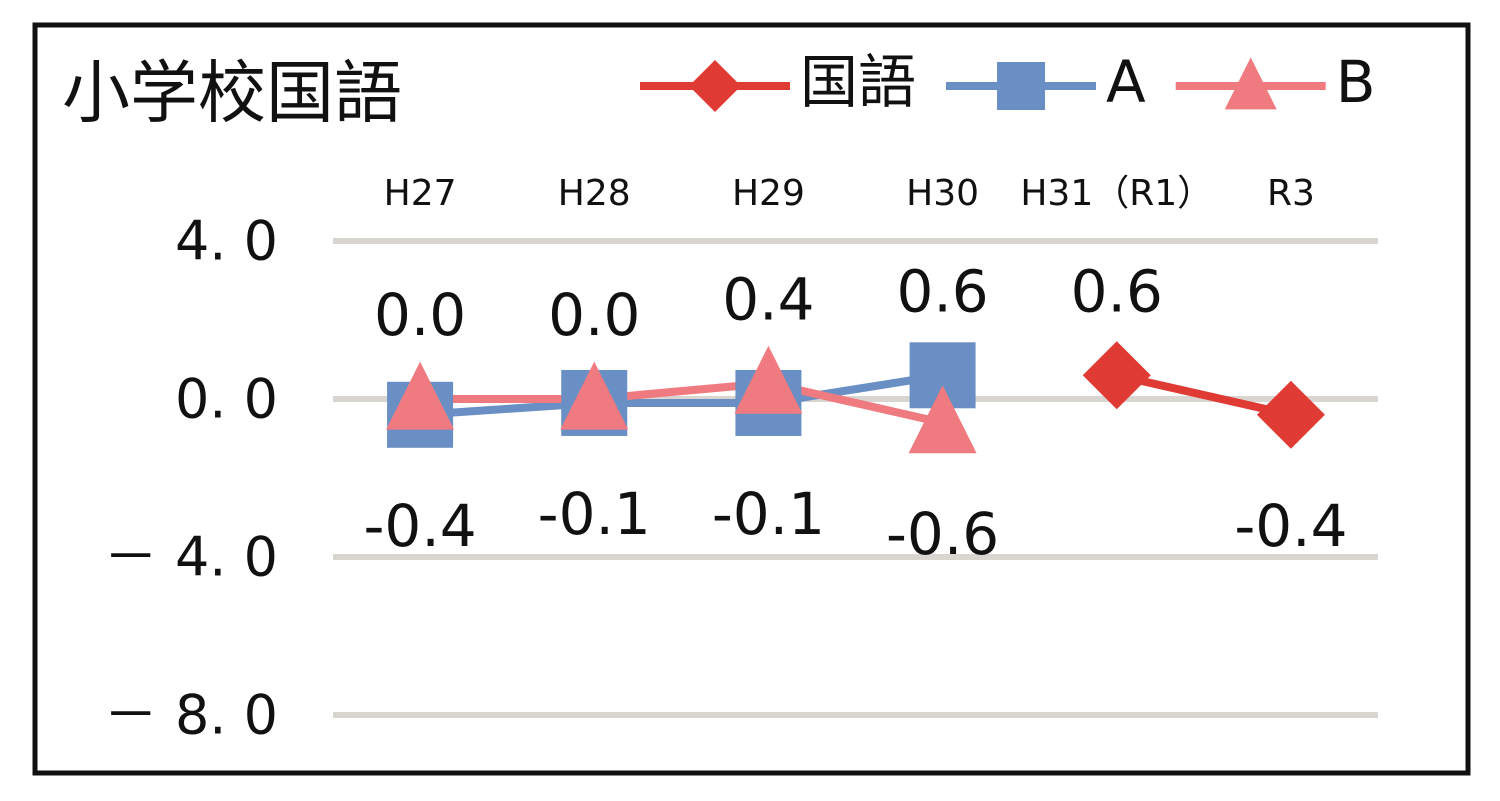 The image size is (1500, 801). I want to click on y-tick-label: 0. 0, so click(226, 399).